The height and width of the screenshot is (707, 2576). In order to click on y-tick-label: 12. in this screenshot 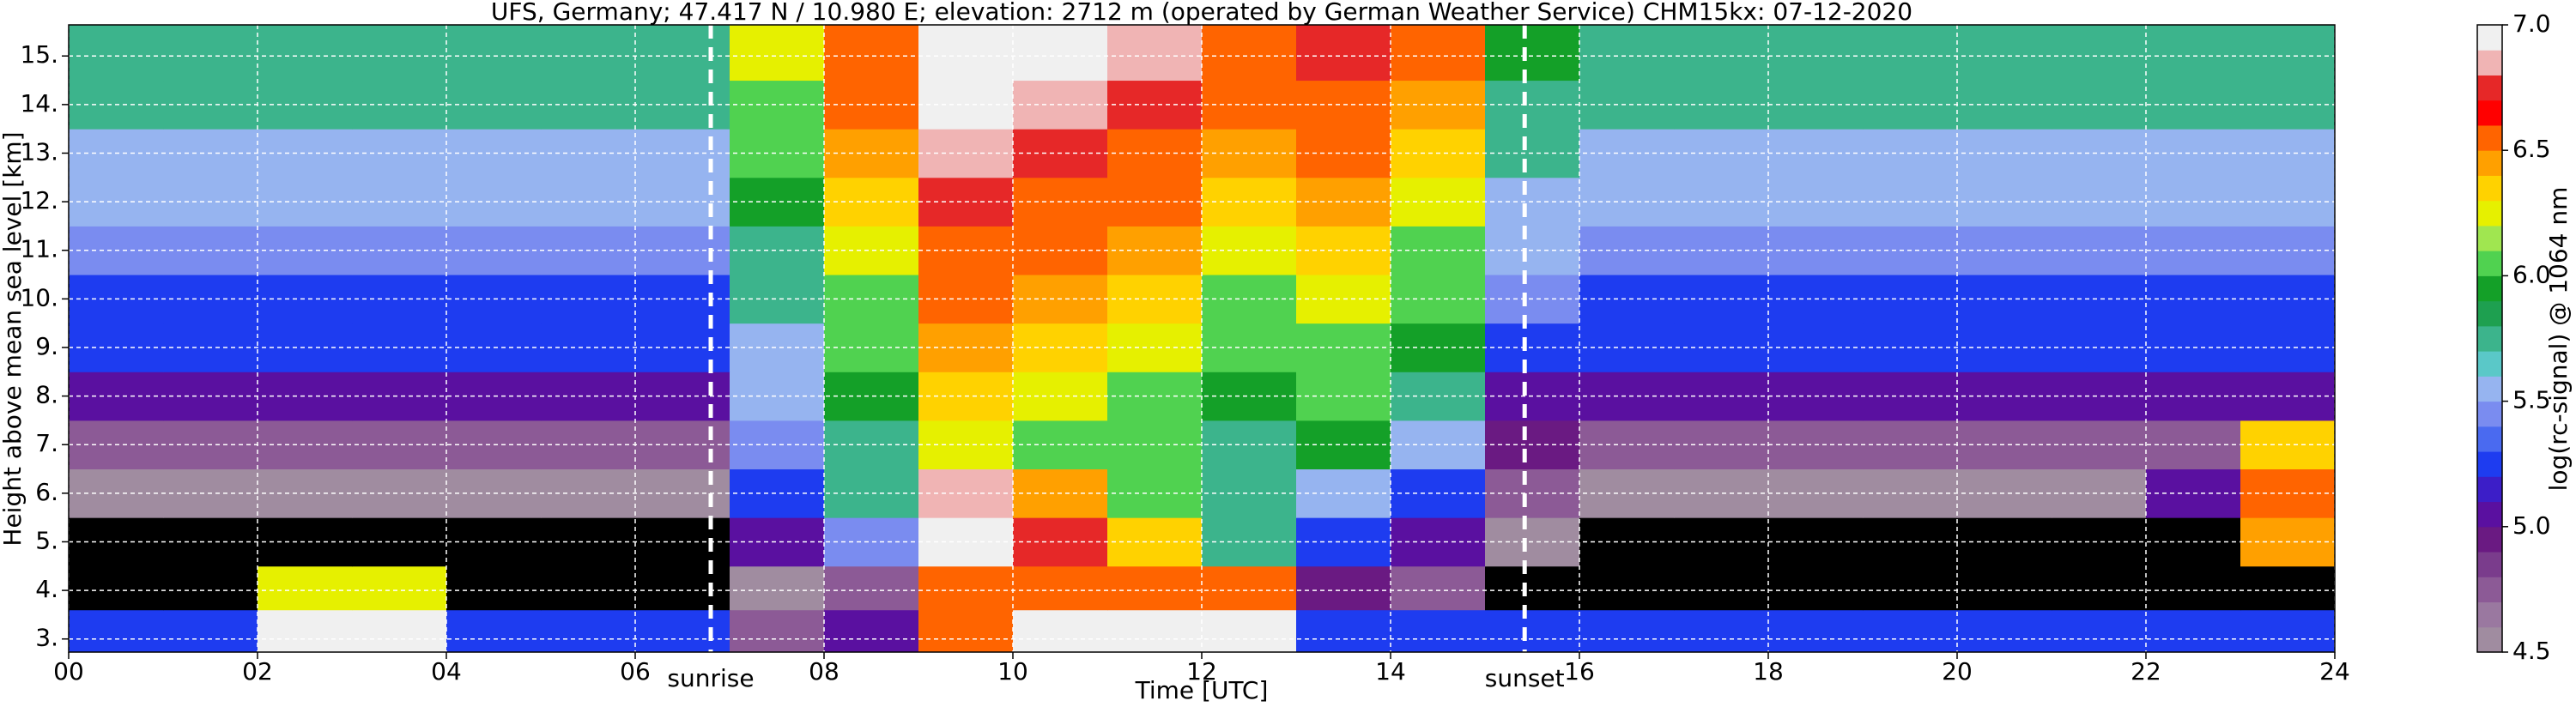, I will do `click(39, 200)`.